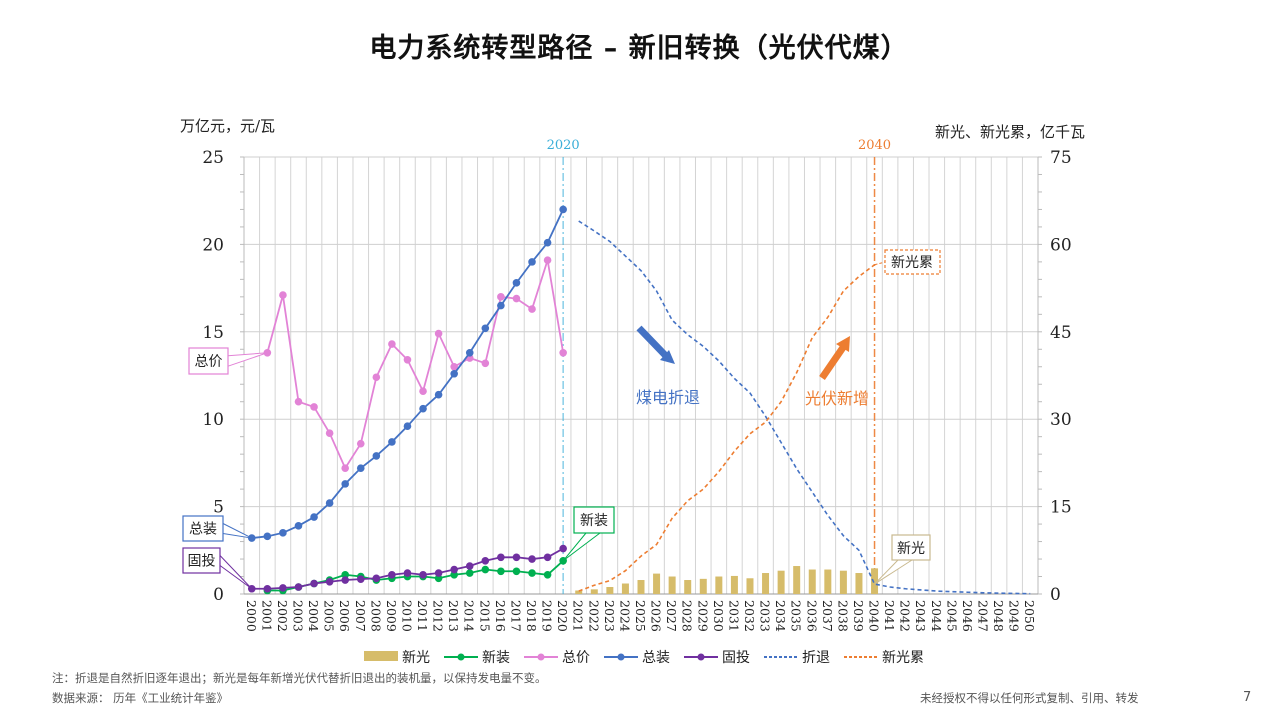 The height and width of the screenshot is (712, 1278). Describe the element at coordinates (736, 658) in the screenshot. I see `legend-label-固投: 固投` at that location.